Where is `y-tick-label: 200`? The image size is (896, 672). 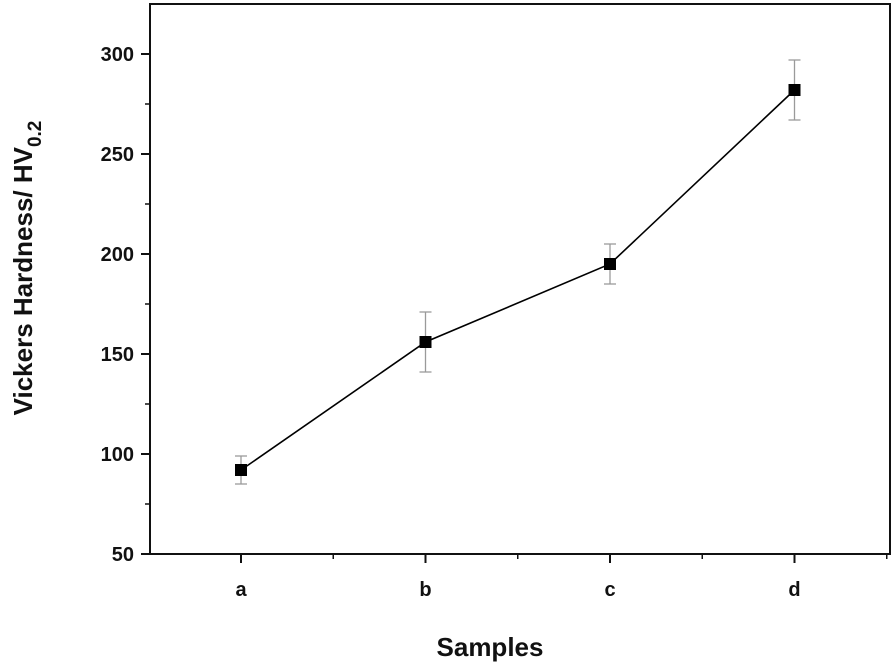 y-tick-label: 200 is located at coordinates (117, 255).